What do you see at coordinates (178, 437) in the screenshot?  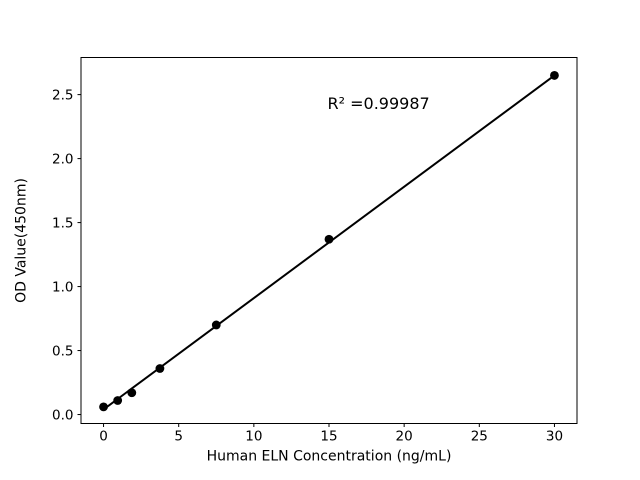 I see `x-tick-label: 5` at bounding box center [178, 437].